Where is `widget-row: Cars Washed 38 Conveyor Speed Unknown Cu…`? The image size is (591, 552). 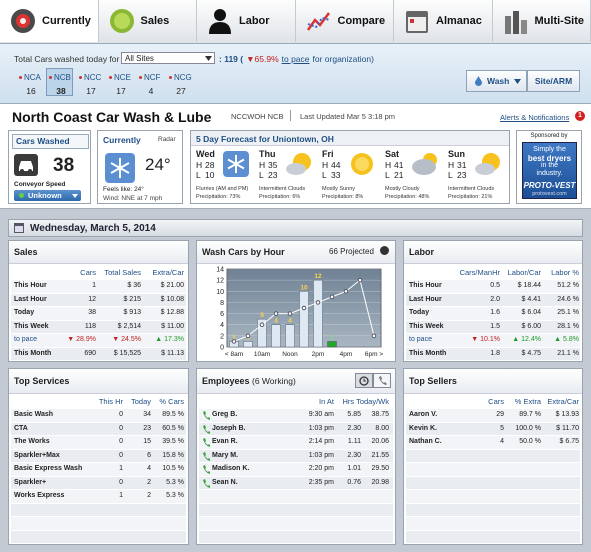
widget-row: Cars Washed 38 Conveyor Speed Unknown Cu… is located at coordinates (295, 168).